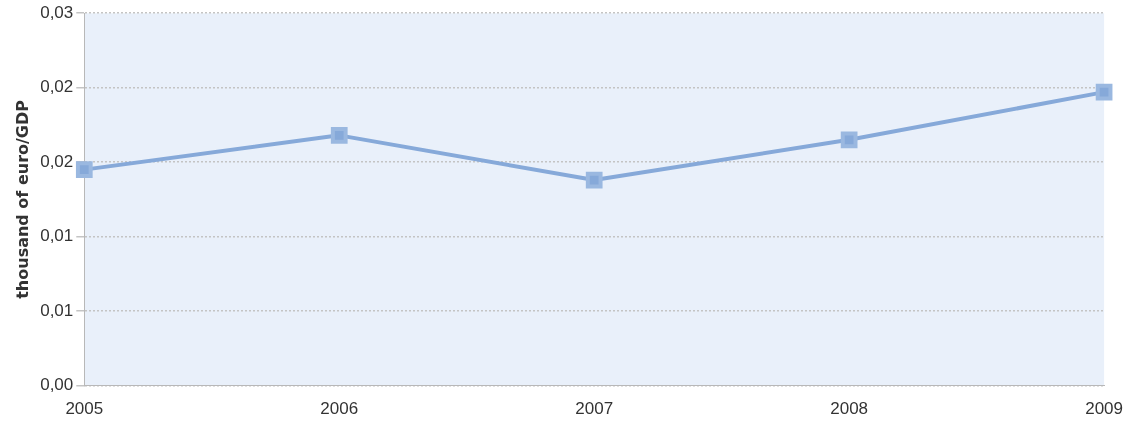 The height and width of the screenshot is (444, 1137). What do you see at coordinates (1104, 409) in the screenshot?
I see `x-tick-label: 2009` at bounding box center [1104, 409].